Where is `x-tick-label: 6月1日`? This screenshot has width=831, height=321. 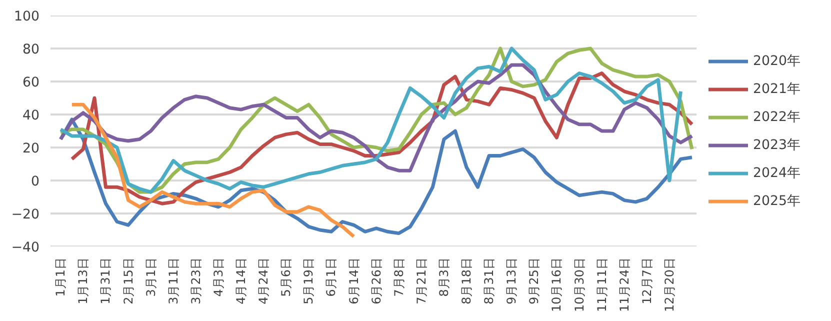 x-tick-label: 6月1日 is located at coordinates (331, 277).